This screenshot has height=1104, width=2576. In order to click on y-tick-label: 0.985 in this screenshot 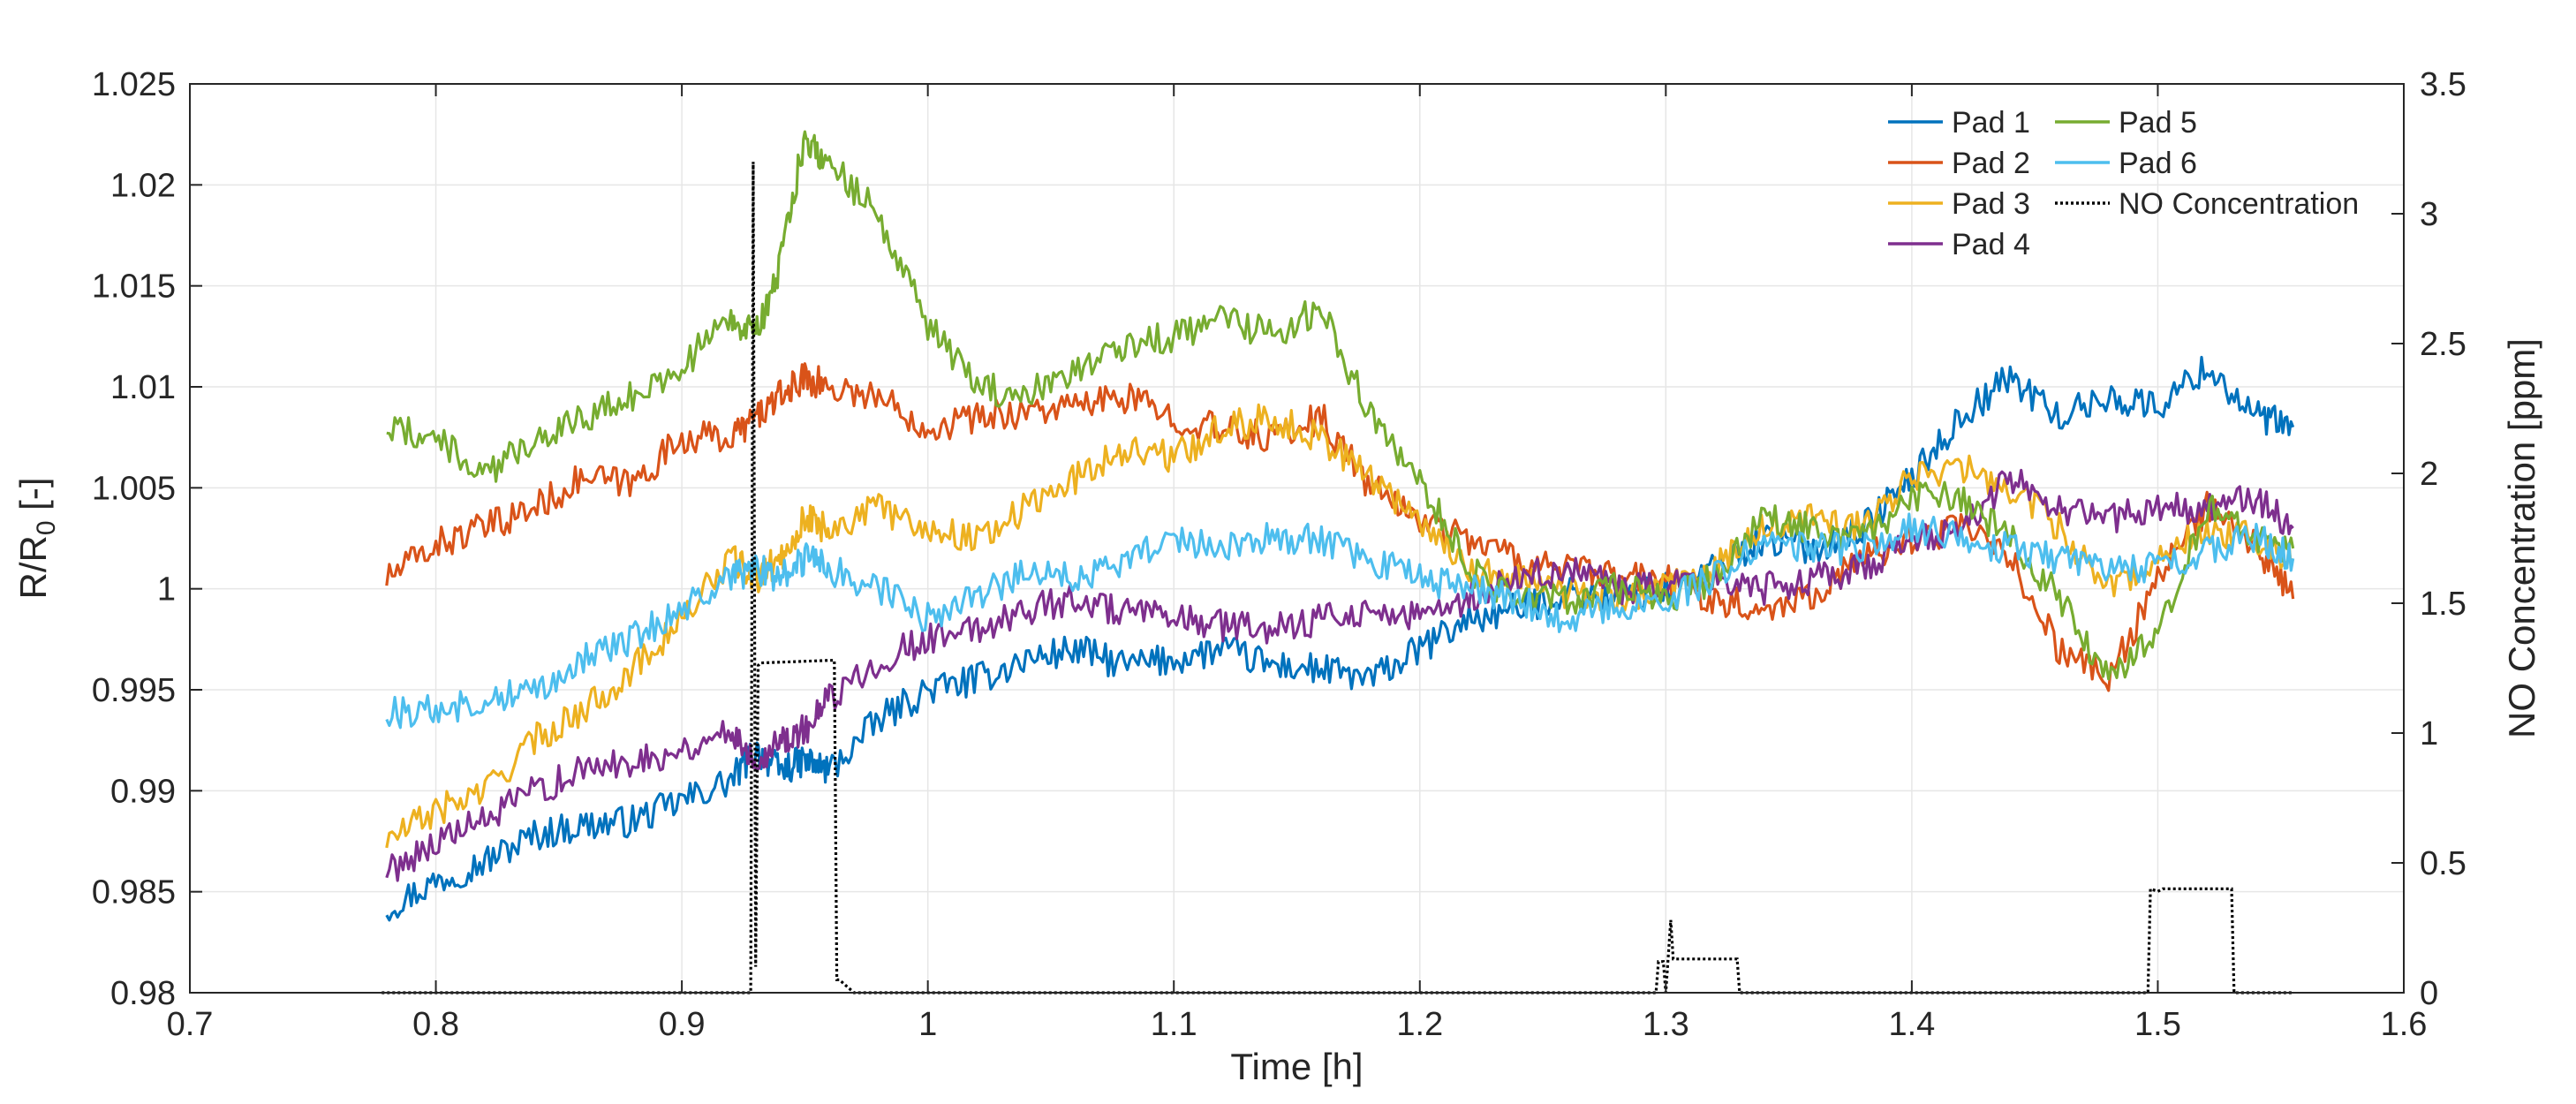, I will do `click(134, 892)`.